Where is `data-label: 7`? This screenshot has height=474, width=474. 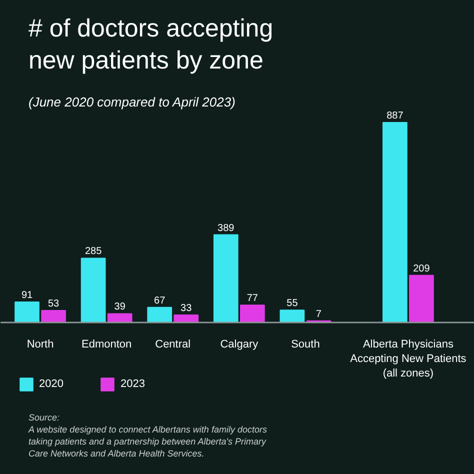 data-label: 7 is located at coordinates (319, 314).